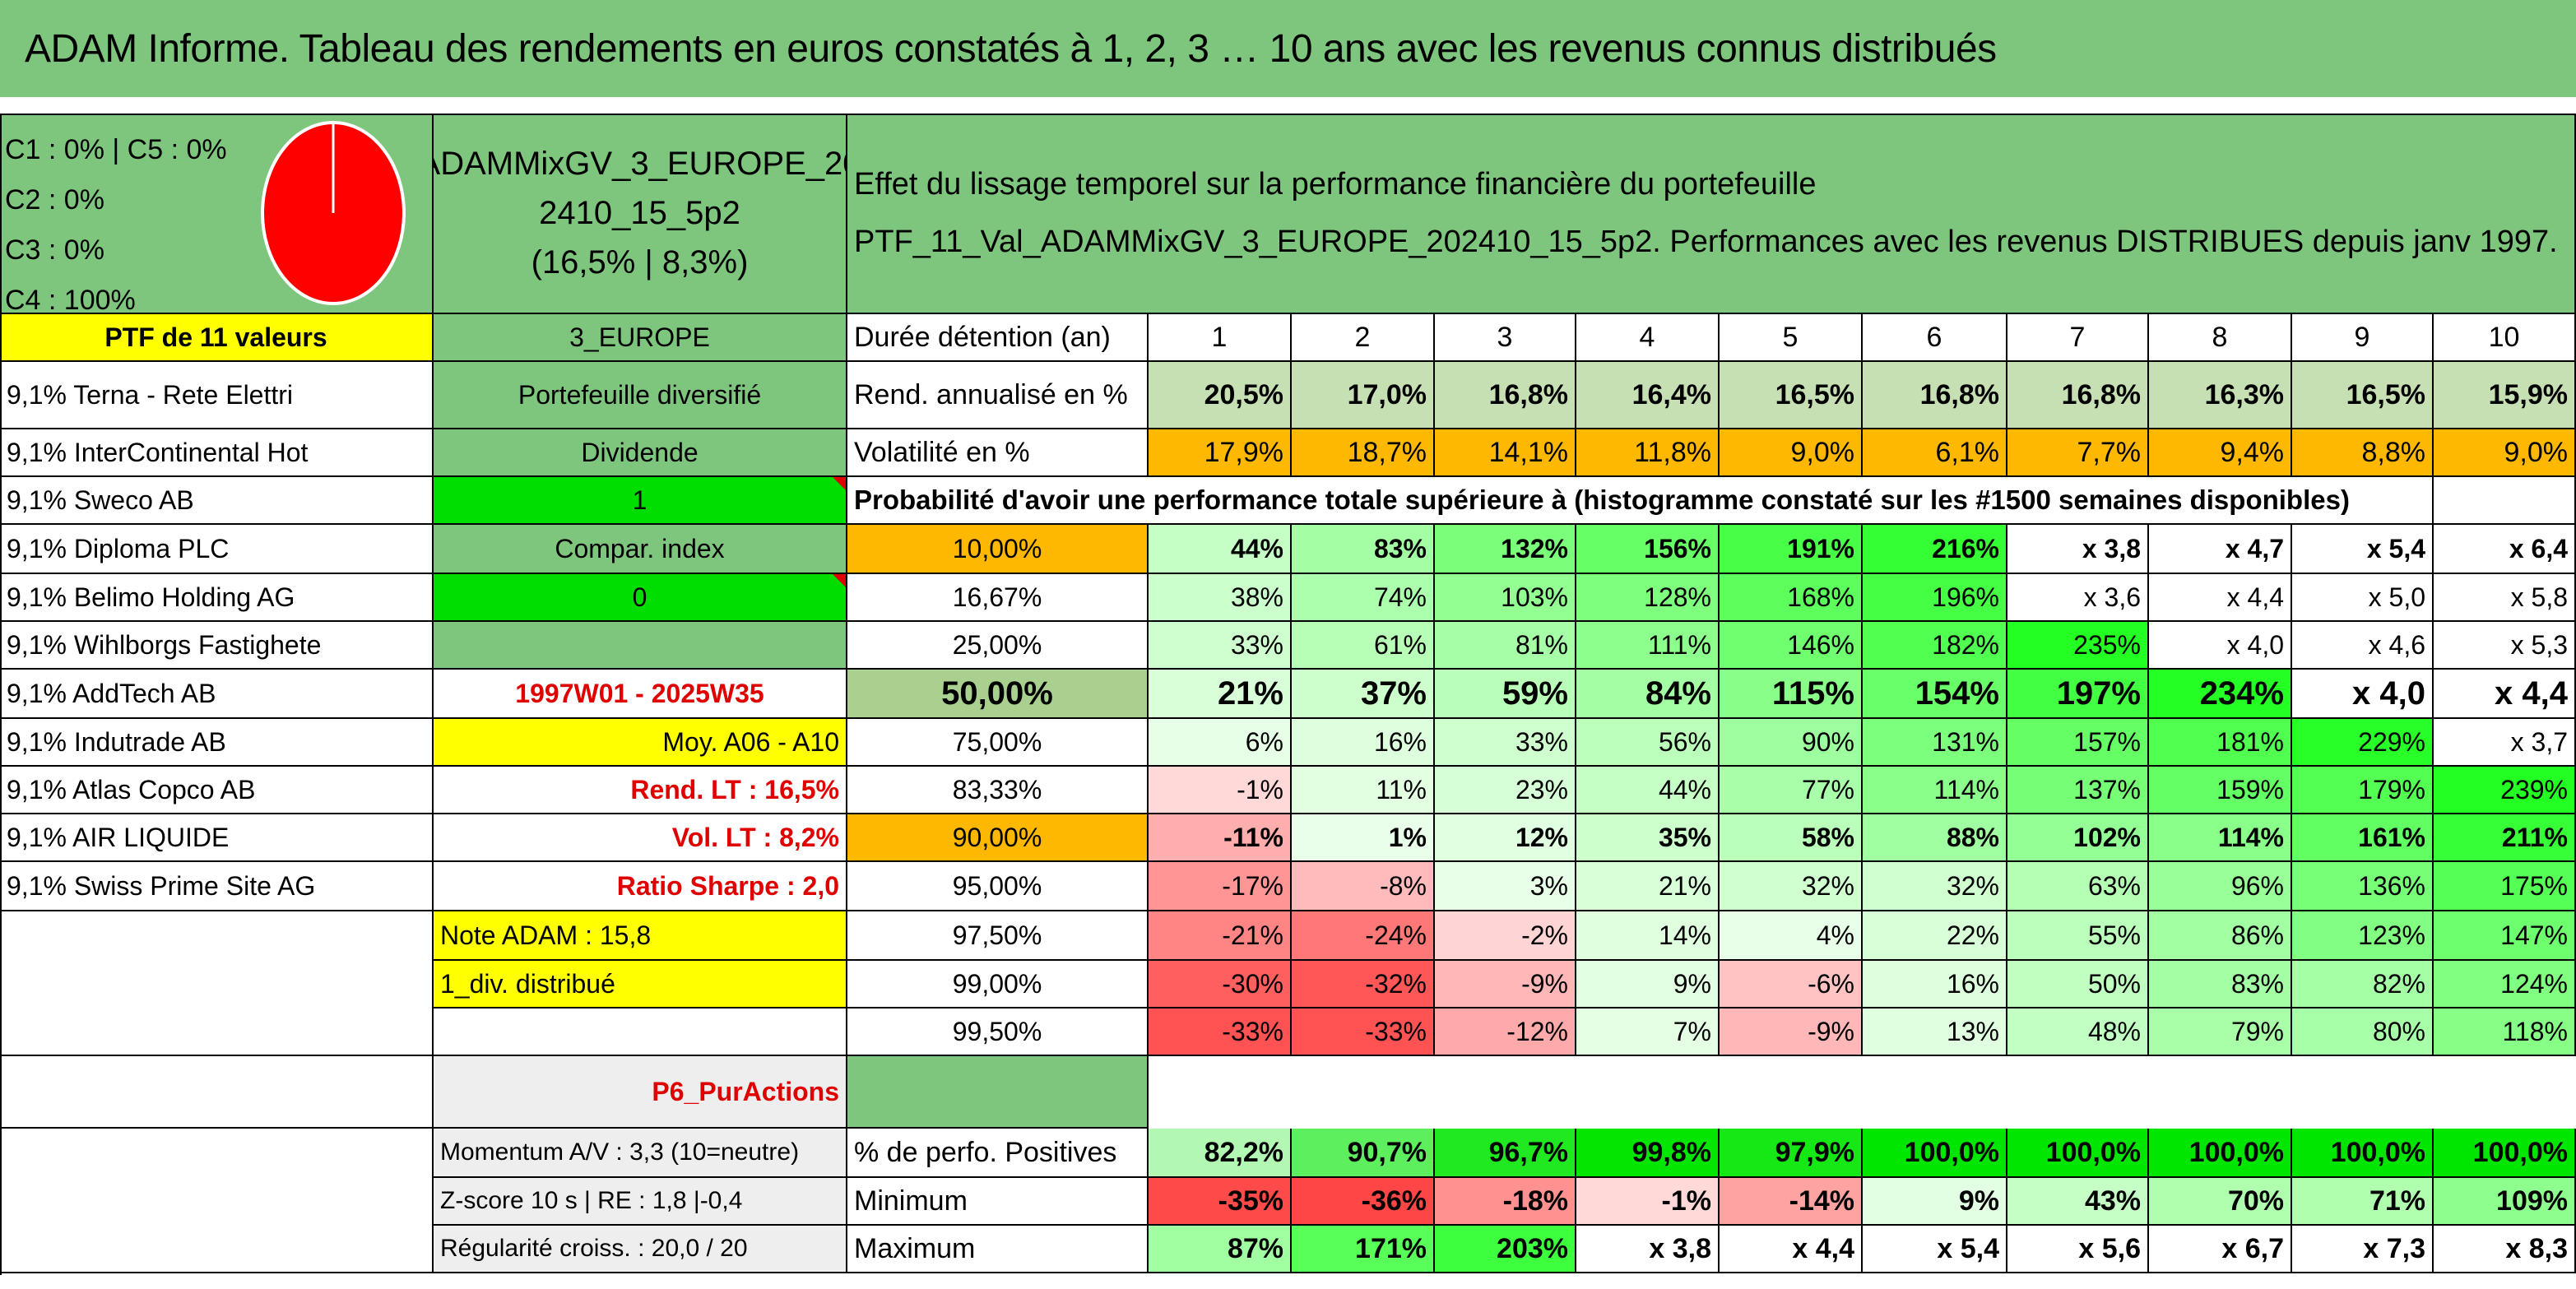 This screenshot has height=1289, width=2576. What do you see at coordinates (2363, 1202) in the screenshot?
I see `min-value: 71%` at bounding box center [2363, 1202].